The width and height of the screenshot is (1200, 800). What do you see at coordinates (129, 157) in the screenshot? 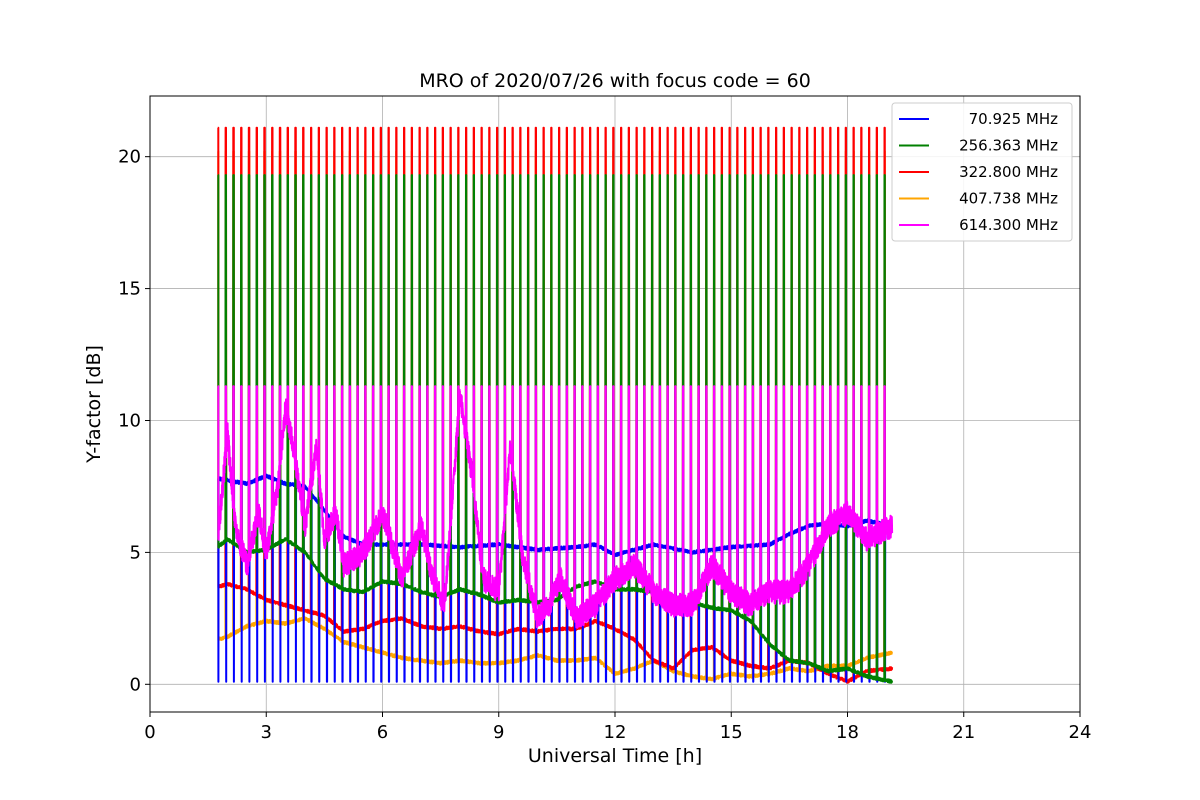
I see `y-tick-label: 20` at bounding box center [129, 157].